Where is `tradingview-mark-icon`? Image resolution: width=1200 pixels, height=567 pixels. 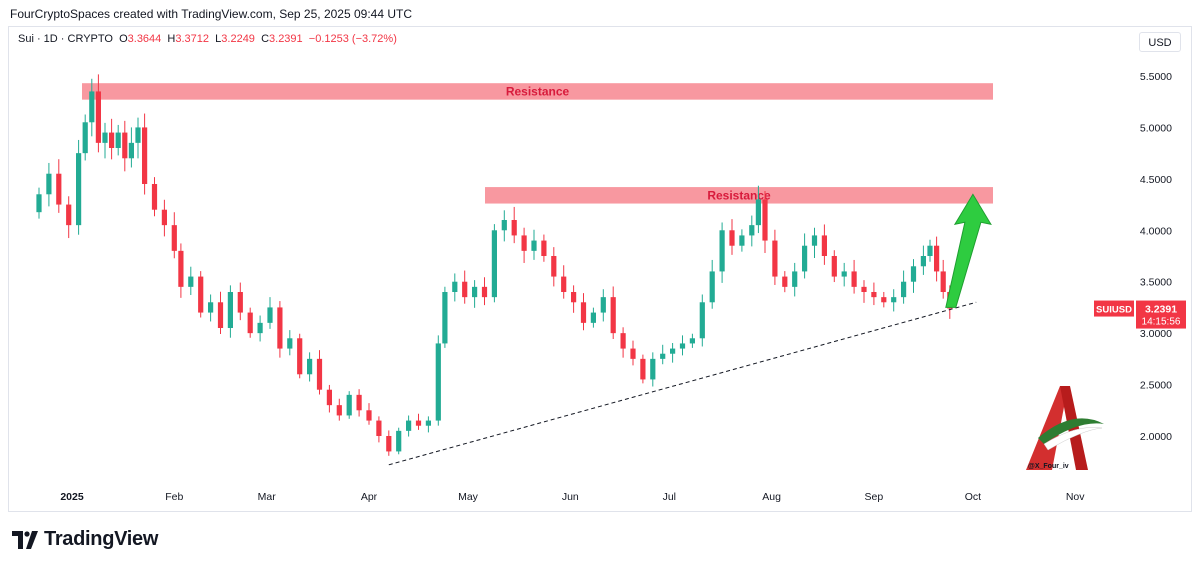
tradingview-mark-icon is located at coordinates (25, 539).